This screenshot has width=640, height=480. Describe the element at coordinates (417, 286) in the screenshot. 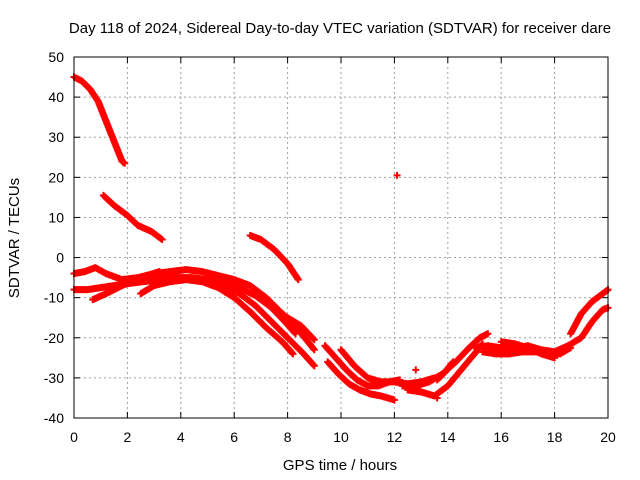

I see `series-isolated` at that location.